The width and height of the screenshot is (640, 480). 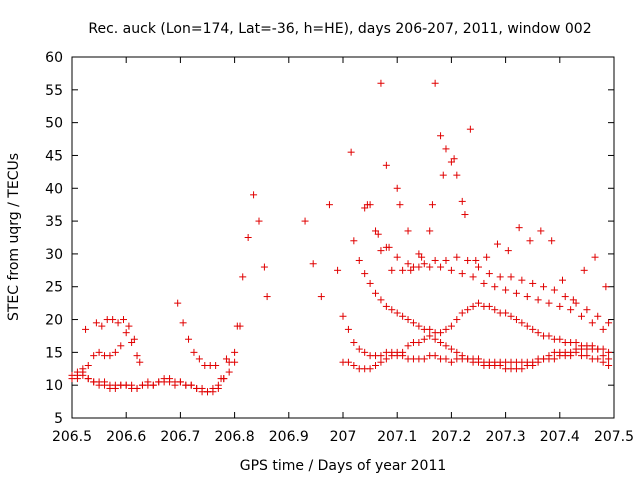 What do you see at coordinates (343, 466) in the screenshot?
I see `x-axis-title: GPS time / Days of year 2011` at bounding box center [343, 466].